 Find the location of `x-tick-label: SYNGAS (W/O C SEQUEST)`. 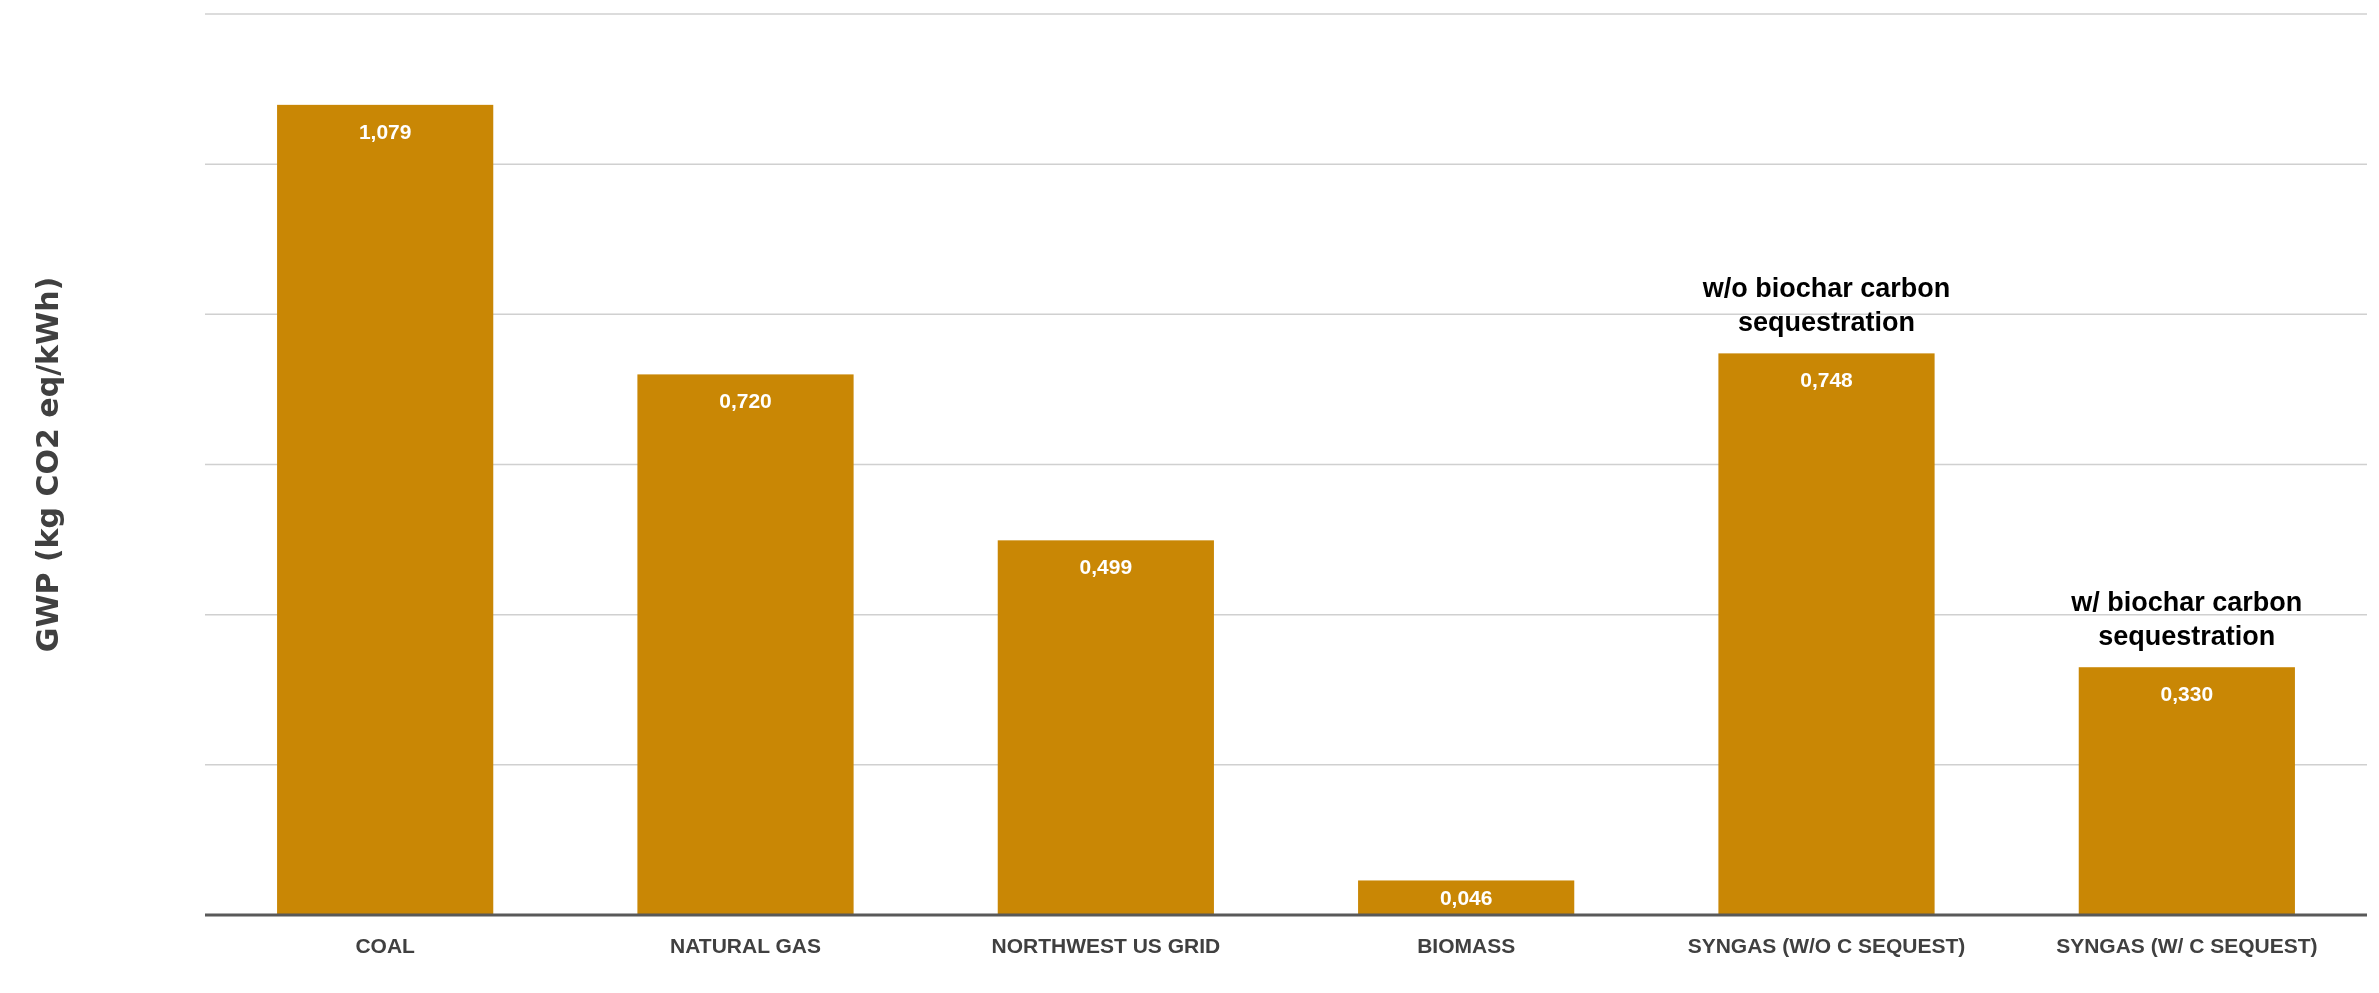

x-tick-label: SYNGAS (W/O C SEQUEST) is located at coordinates (1826, 945).